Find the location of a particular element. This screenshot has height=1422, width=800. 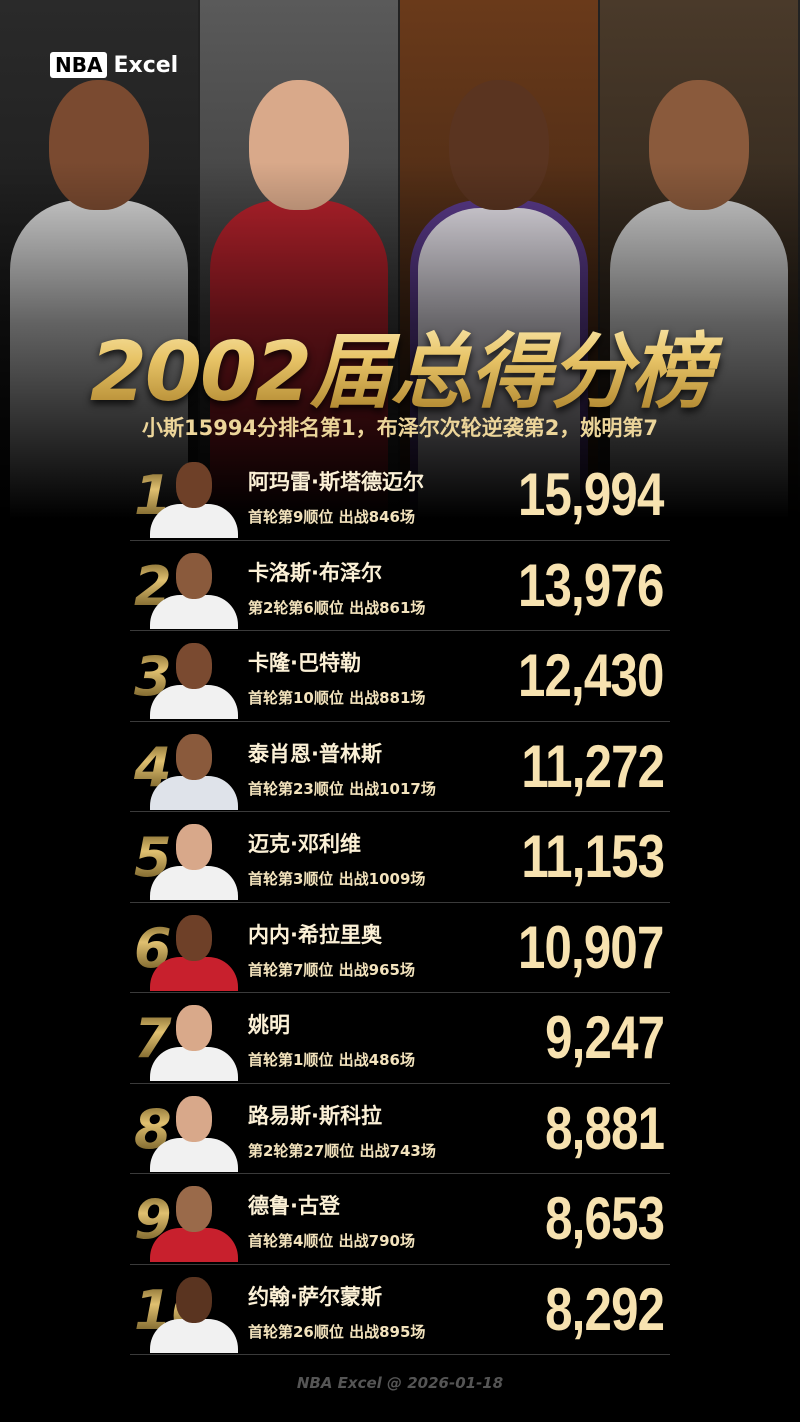

ranking-row: 4 泰肖恩·普林斯 首轮第23顺位 出战1017场 11,272 is located at coordinates (400, 767).